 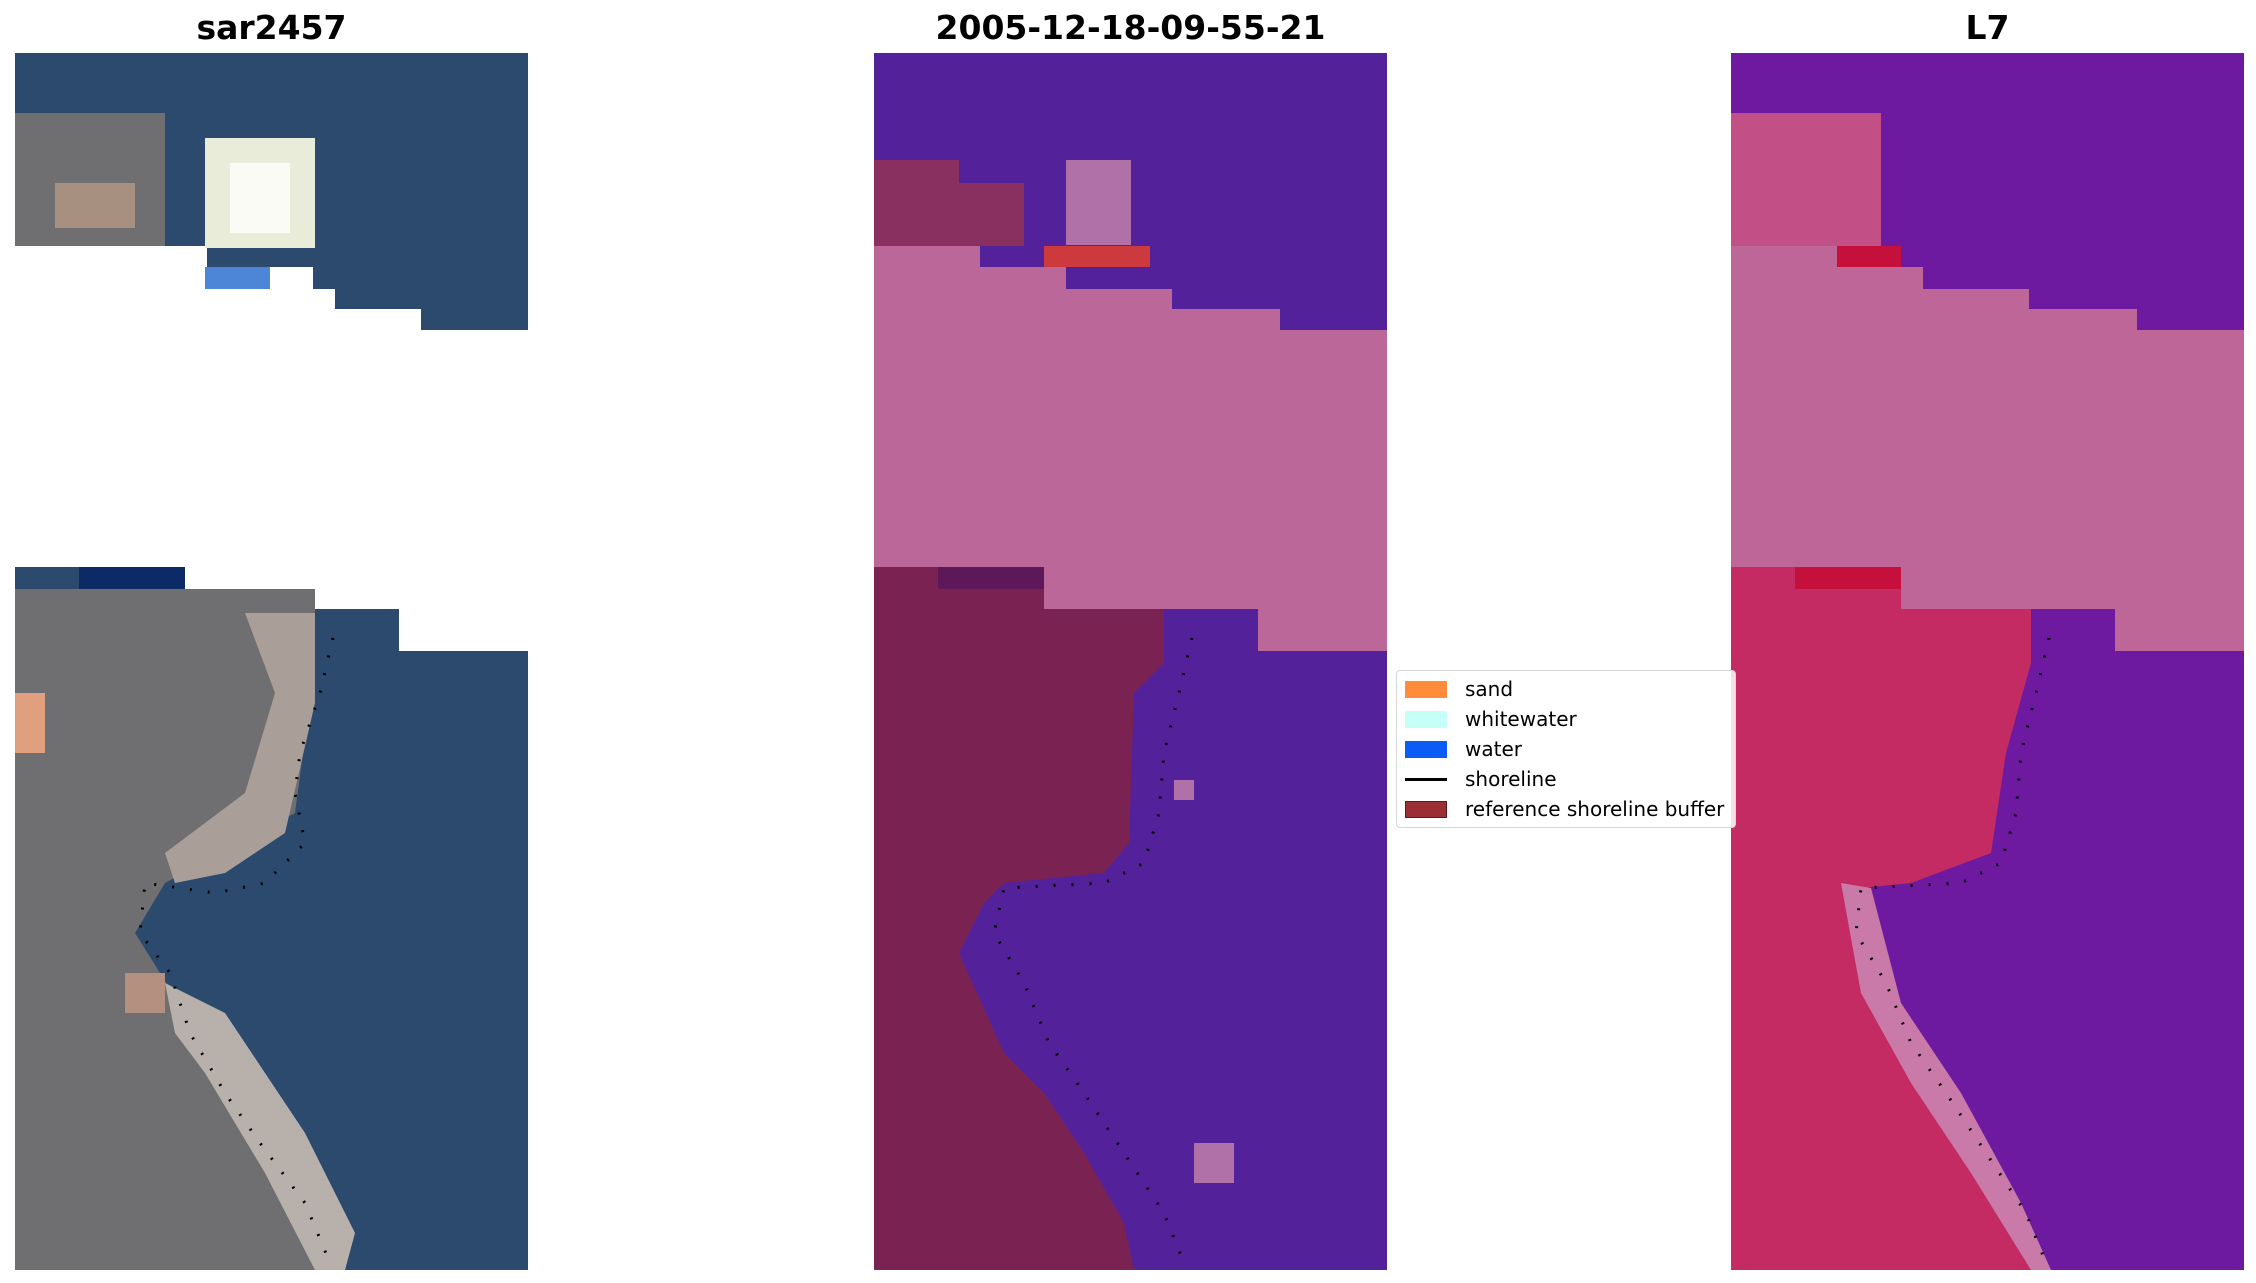 I want to click on class-lower-land, so click(x=1019, y=918).